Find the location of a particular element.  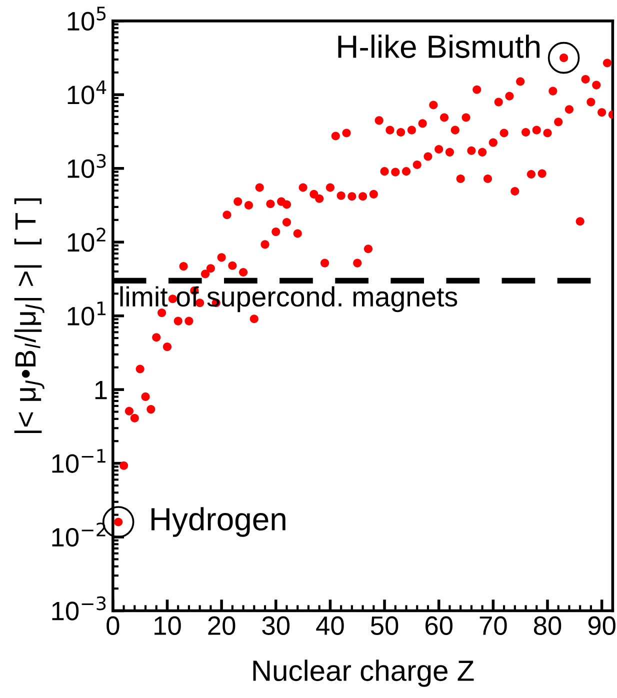

y-tick-label: 10$^{1}$ is located at coordinates (87, 314).